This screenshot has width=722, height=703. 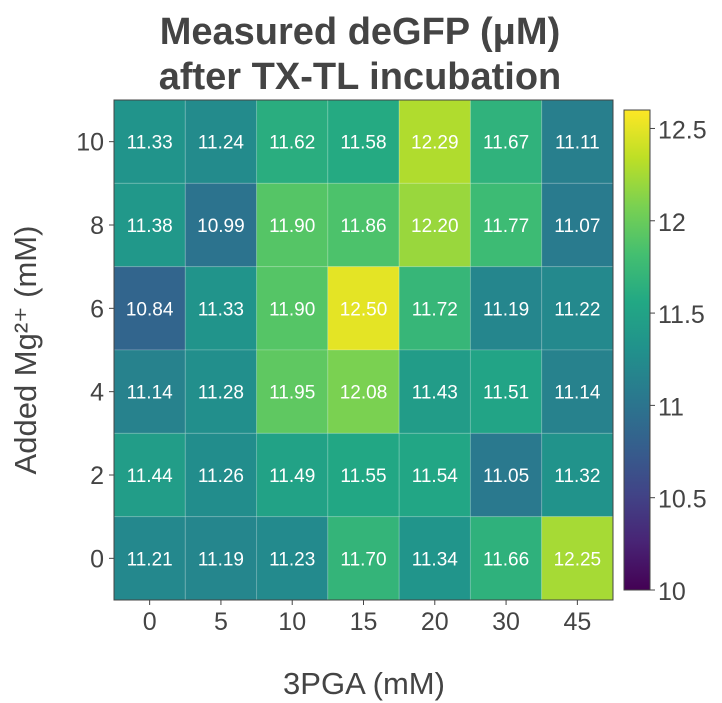 What do you see at coordinates (292, 393) in the screenshot?
I see `cell-value-label: 11.95` at bounding box center [292, 393].